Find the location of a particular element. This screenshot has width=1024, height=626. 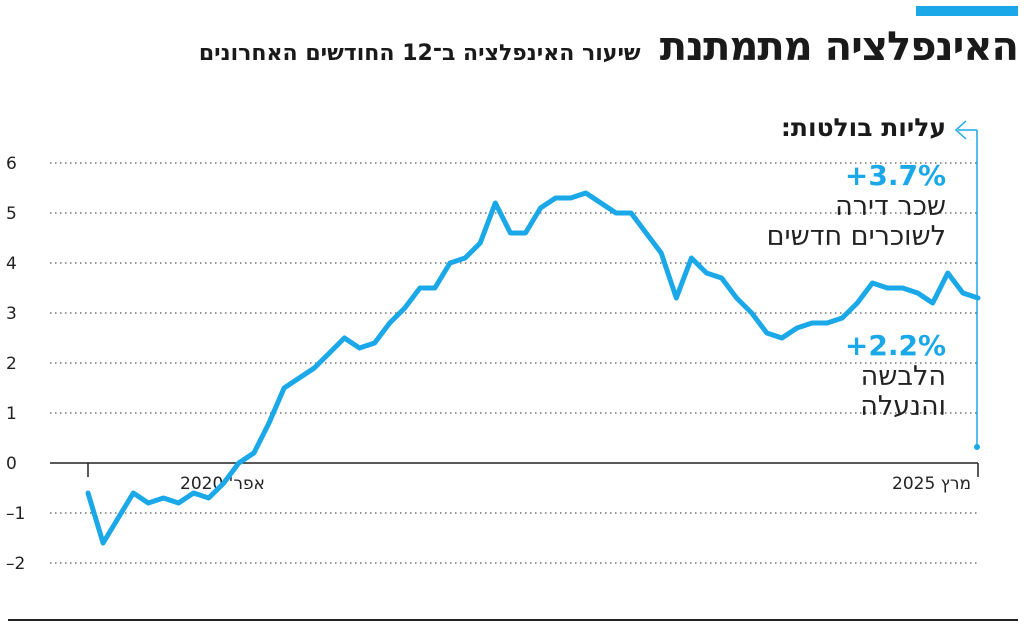

highlights-title: עליות בולטות: is located at coordinates (863, 127).